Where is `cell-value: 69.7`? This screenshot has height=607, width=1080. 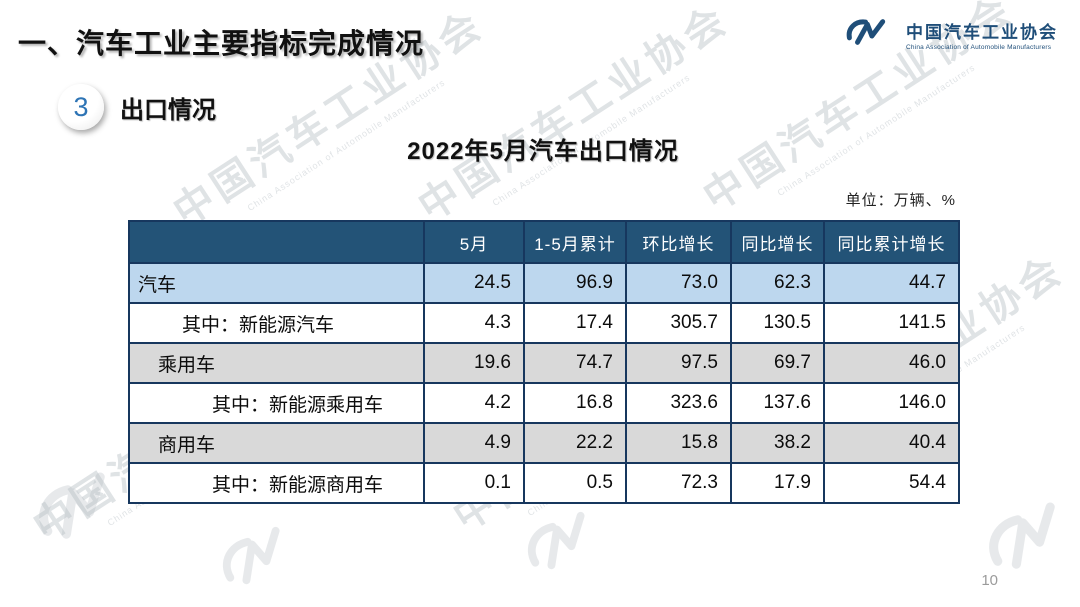 cell-value: 69.7 is located at coordinates (777, 363).